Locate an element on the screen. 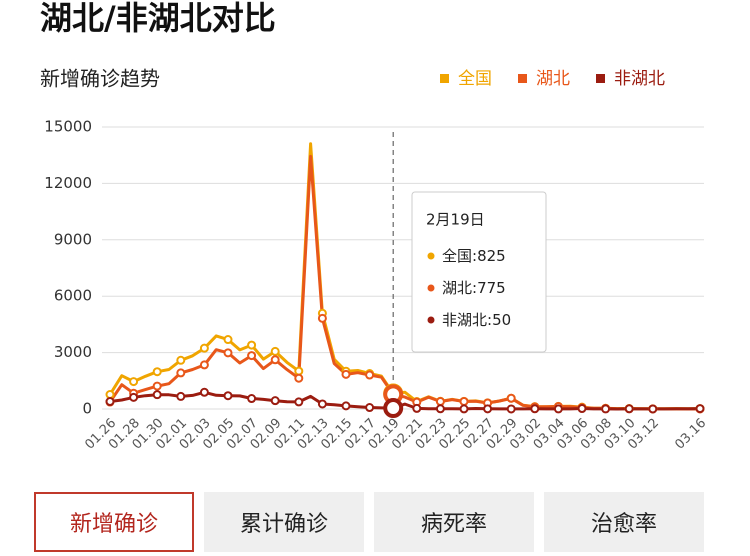 The width and height of the screenshot is (750, 556). legend: 全国 湖北 非湖北 is located at coordinates (552, 79).